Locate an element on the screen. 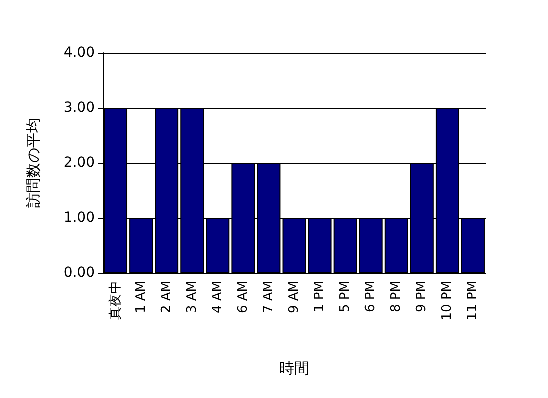 This screenshot has width=548, height=398. x-tick-label: 4 AM is located at coordinates (218, 297).